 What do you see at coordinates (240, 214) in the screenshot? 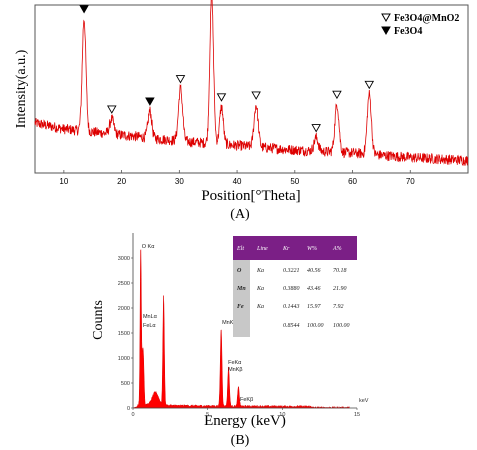
I see `panel-label-a: (A)` at bounding box center [240, 214].